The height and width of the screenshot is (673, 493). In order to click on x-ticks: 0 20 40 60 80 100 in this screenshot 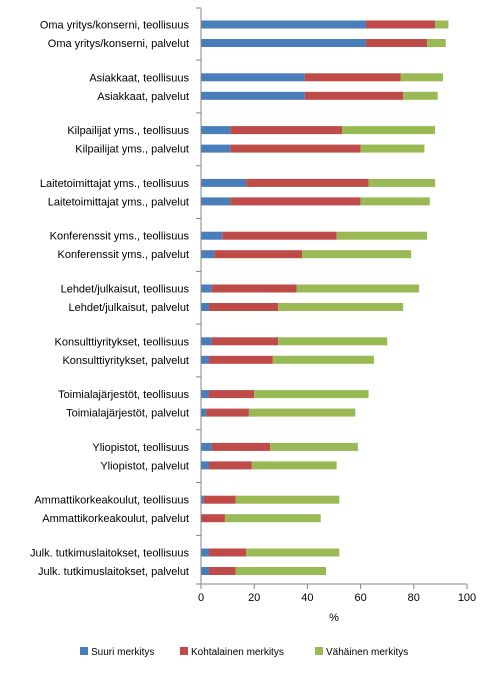, I will do `click(337, 594)`.